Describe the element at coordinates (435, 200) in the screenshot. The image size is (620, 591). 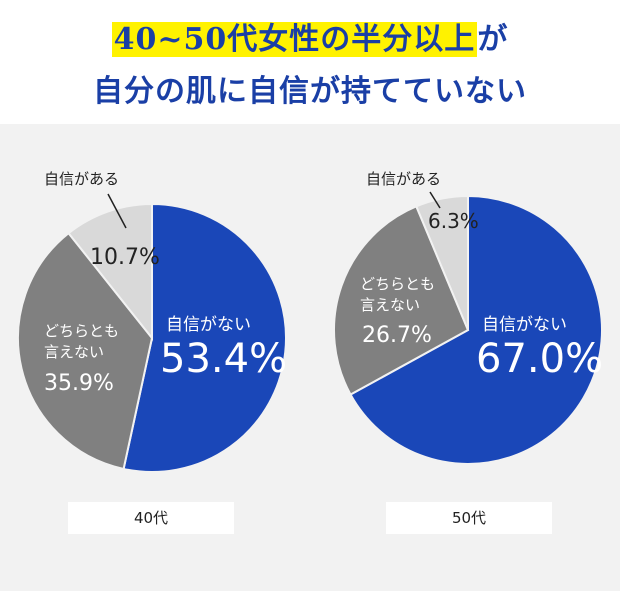
I see `leader-line-50s` at that location.